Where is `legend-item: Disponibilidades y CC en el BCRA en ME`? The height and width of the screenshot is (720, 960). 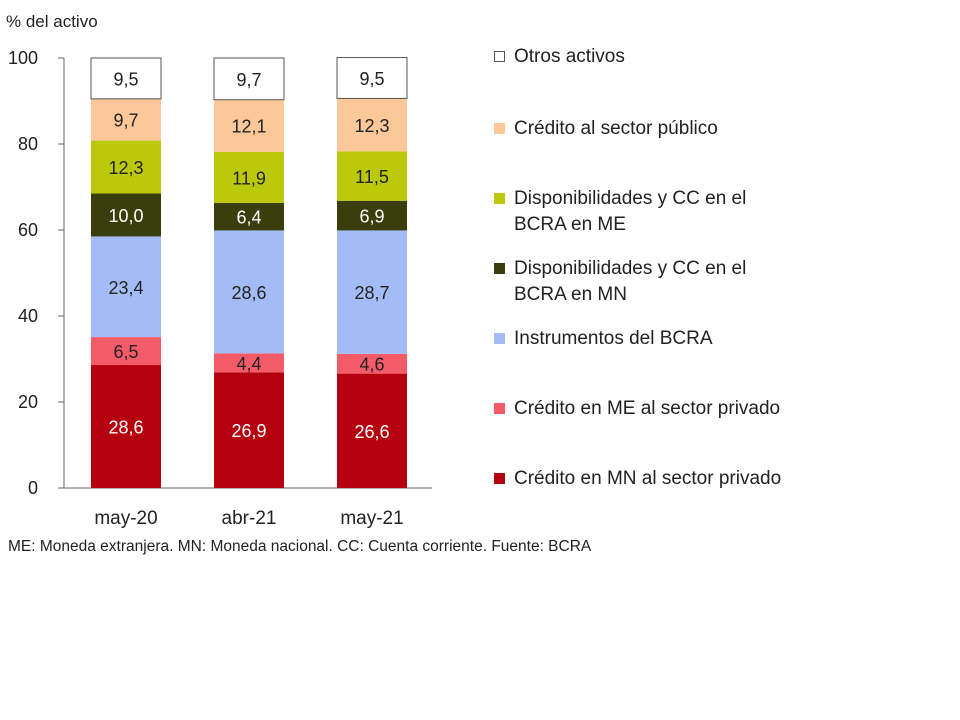
legend-item: Disponibilidades y CC en el BCRA en ME is located at coordinates (644, 212).